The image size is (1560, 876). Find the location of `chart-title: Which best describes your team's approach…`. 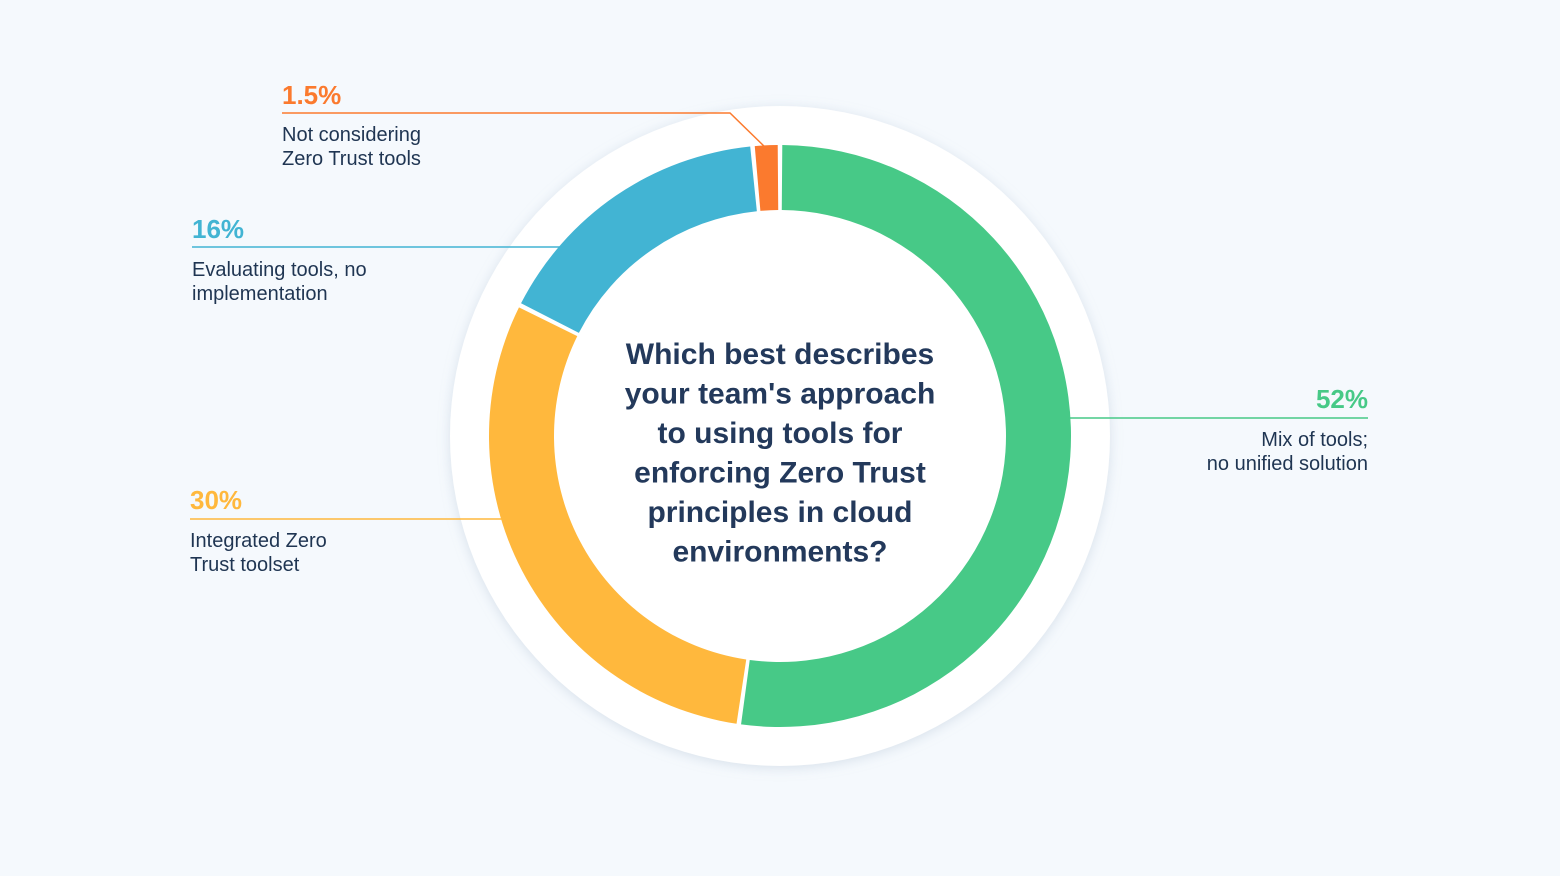

chart-title: Which best describes your team's approach… is located at coordinates (780, 453).